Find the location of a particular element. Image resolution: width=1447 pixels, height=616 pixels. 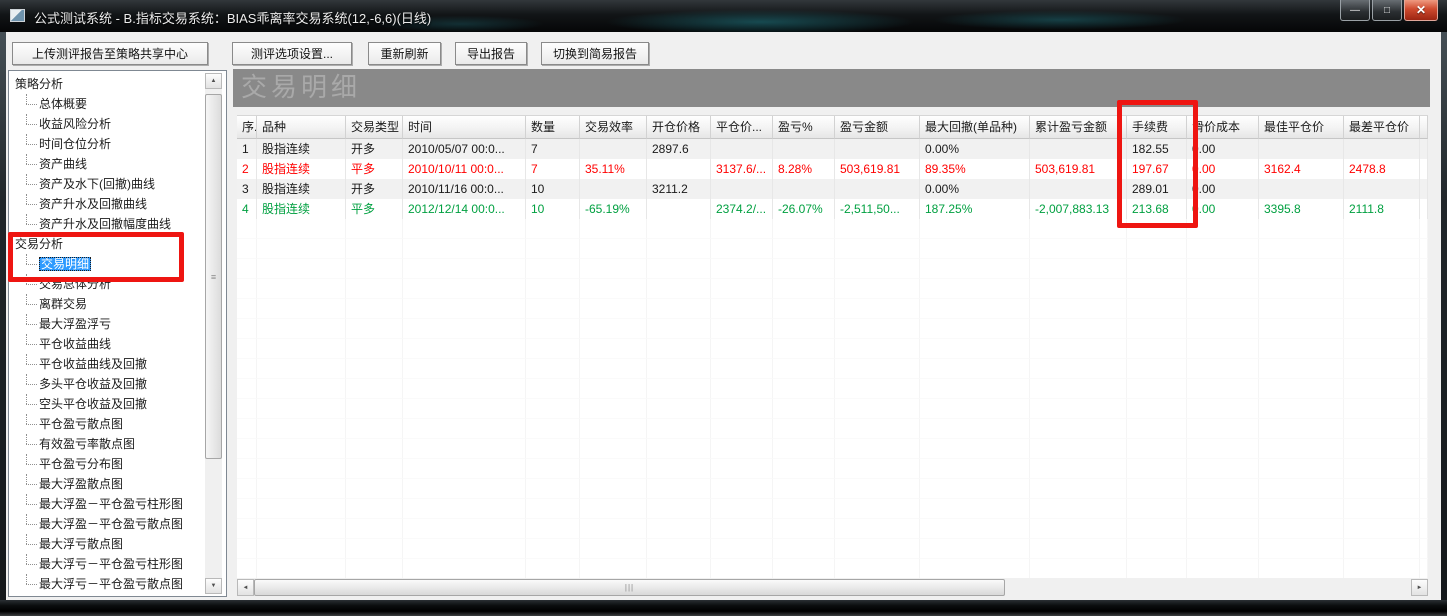

sidebar-item-最大浮亏散点图: 最大浮亏散点图 is located at coordinates (109, 544).